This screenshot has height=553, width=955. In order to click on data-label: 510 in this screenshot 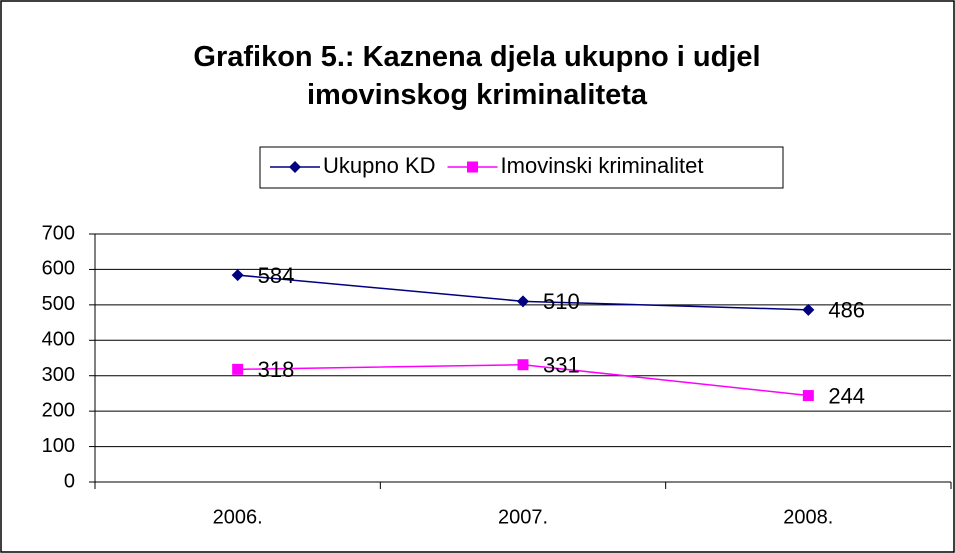, I will do `click(561, 301)`.